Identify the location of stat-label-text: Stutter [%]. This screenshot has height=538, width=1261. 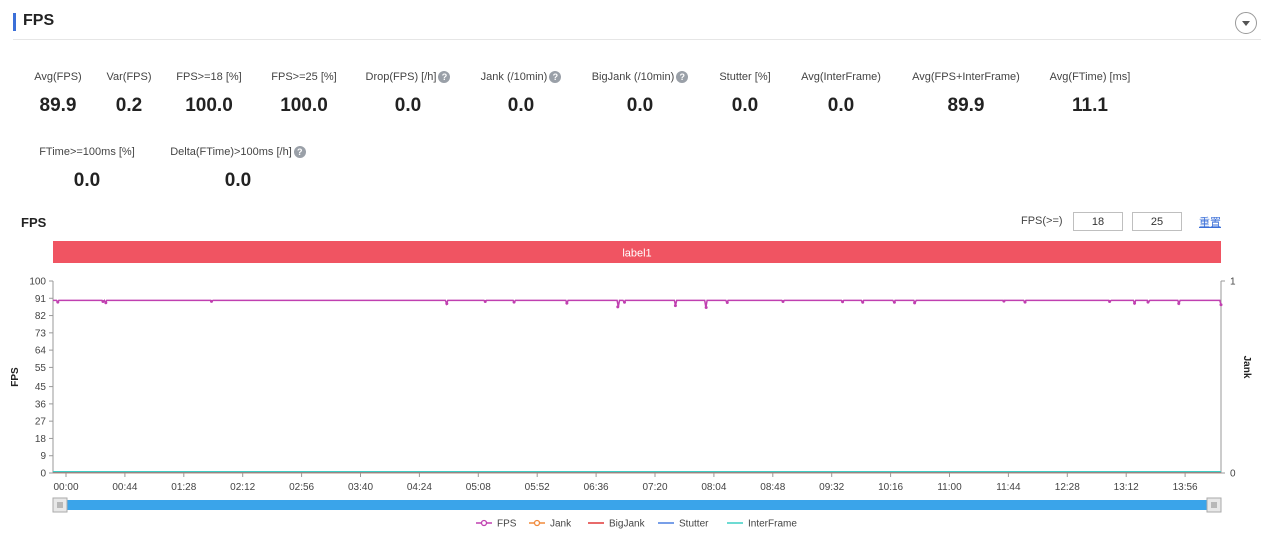
(745, 77).